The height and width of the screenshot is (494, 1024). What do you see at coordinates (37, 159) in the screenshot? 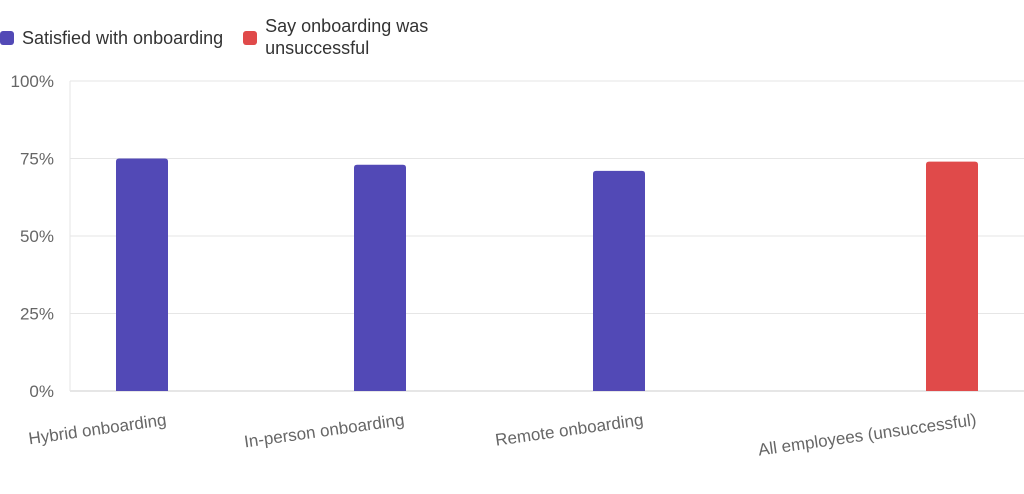
I see `y-tick-label: 75%` at bounding box center [37, 159].